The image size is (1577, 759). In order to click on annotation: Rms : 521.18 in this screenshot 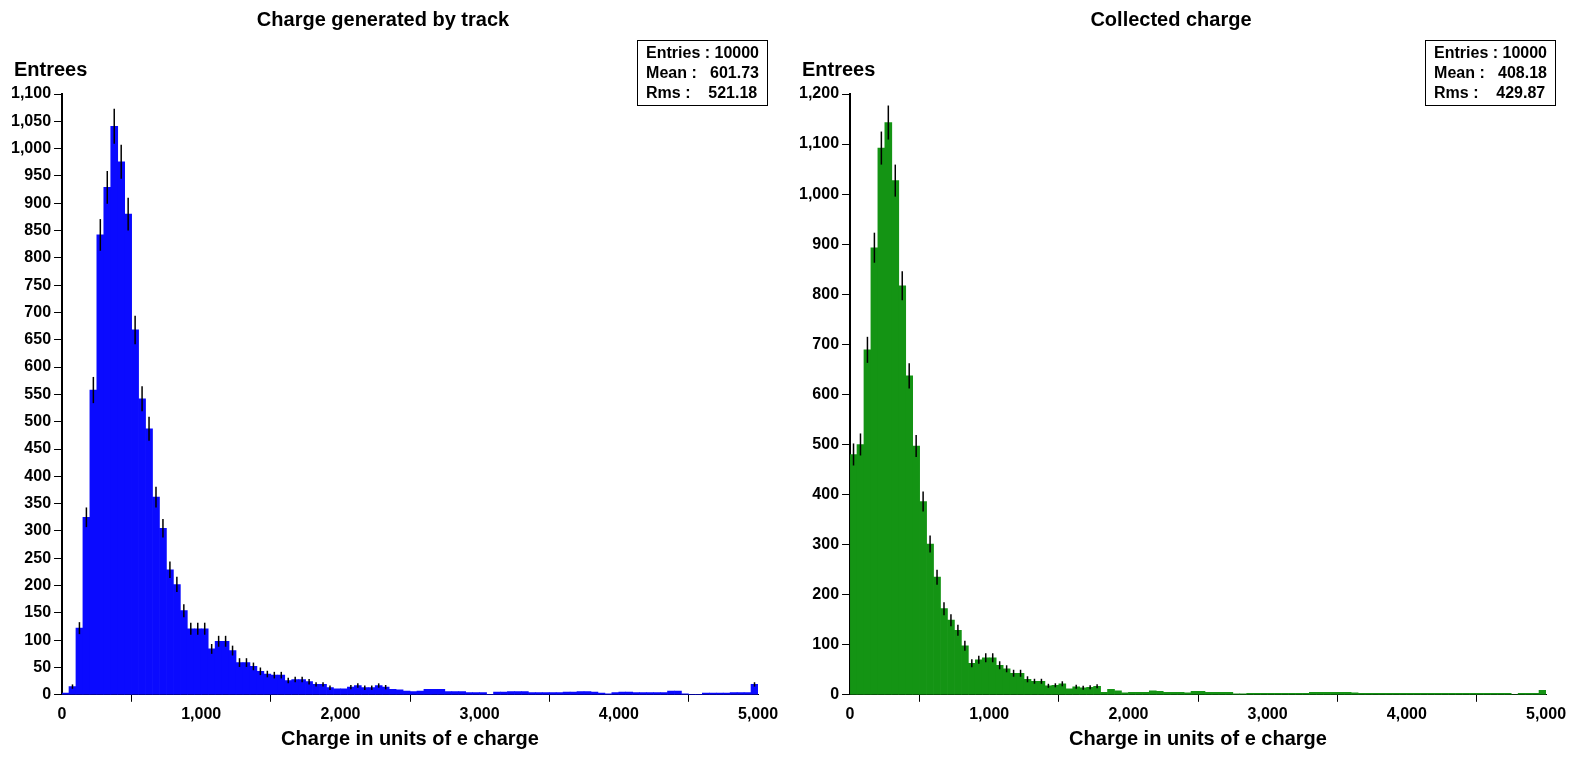, I will do `click(702, 92)`.